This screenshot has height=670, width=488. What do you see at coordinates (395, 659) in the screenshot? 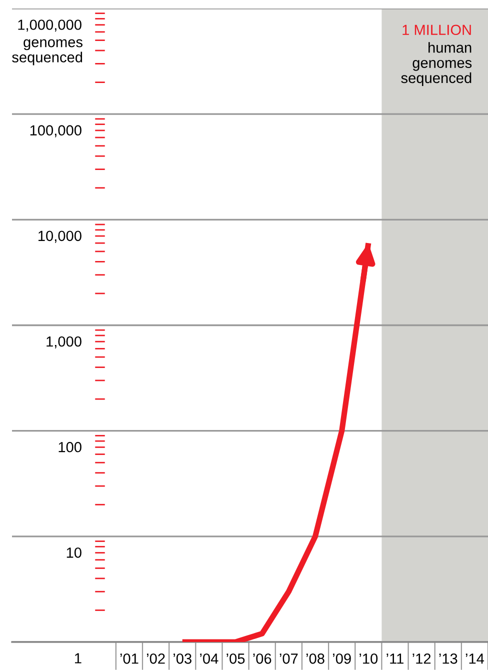
I see `x-tick-label: ’11` at bounding box center [395, 659].